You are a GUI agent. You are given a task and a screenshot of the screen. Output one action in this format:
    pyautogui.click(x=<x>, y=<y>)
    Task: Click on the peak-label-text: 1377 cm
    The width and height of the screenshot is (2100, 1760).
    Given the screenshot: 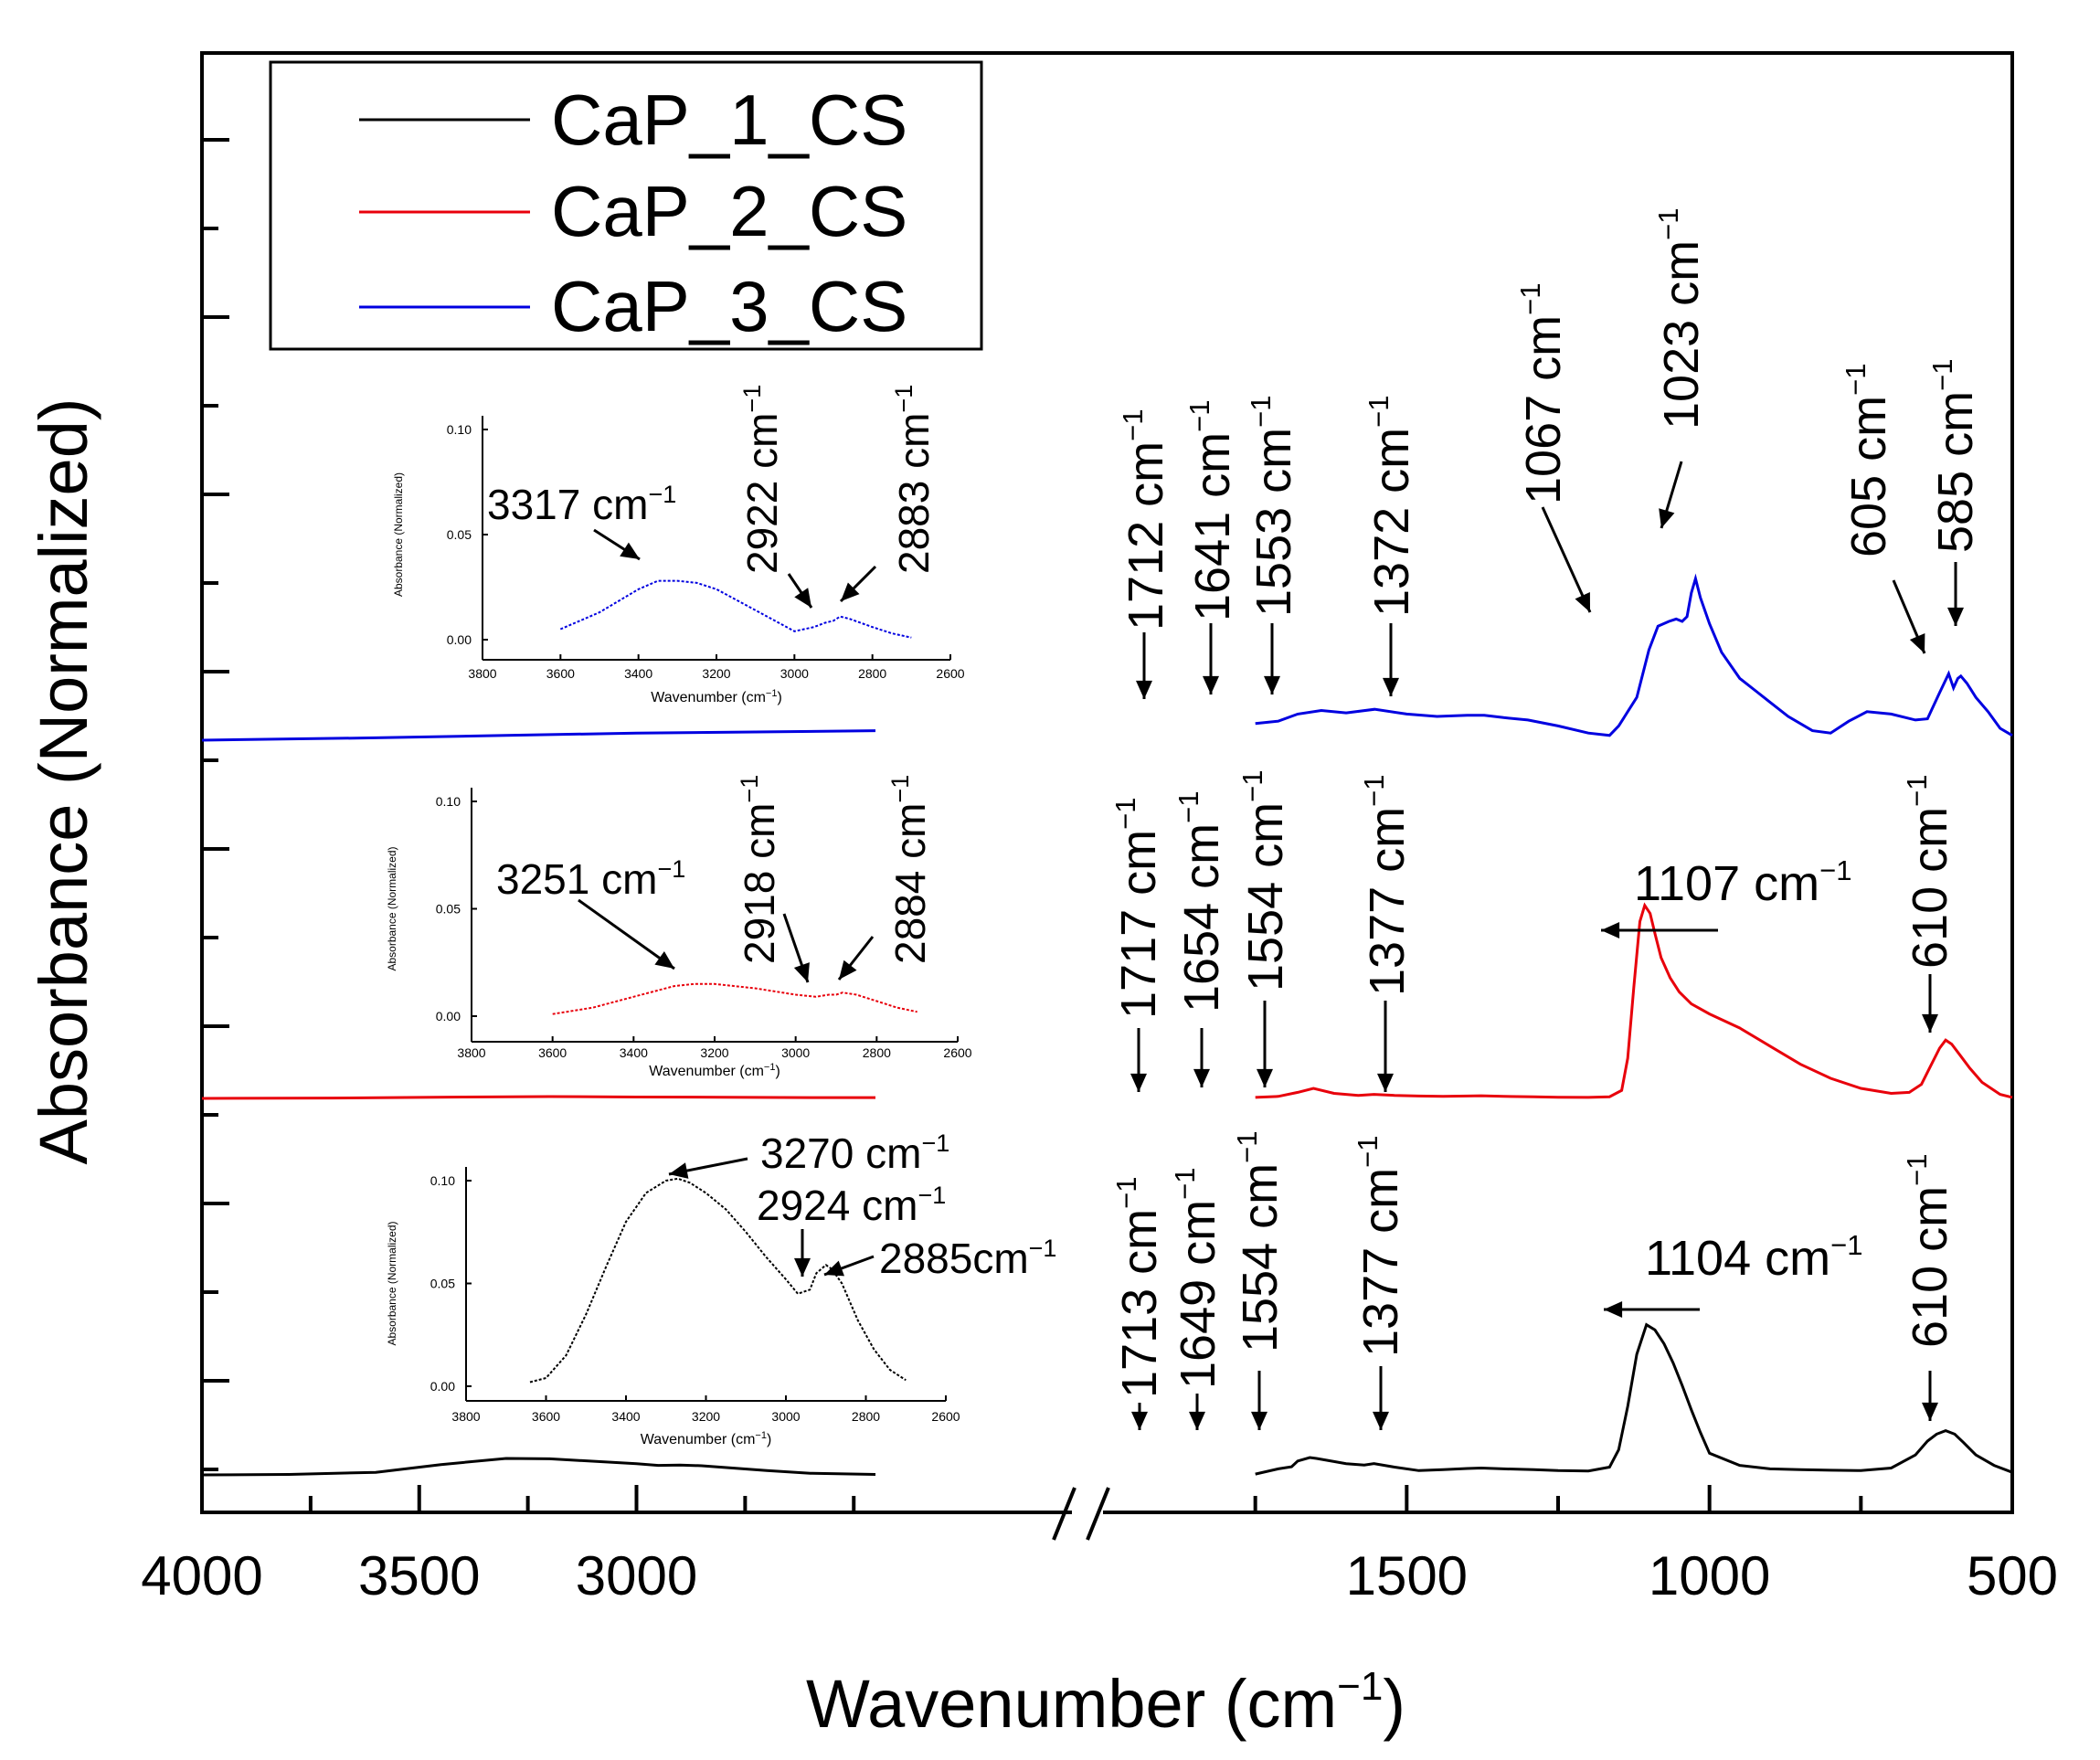 What is the action you would take?
    pyautogui.click(x=1387, y=901)
    